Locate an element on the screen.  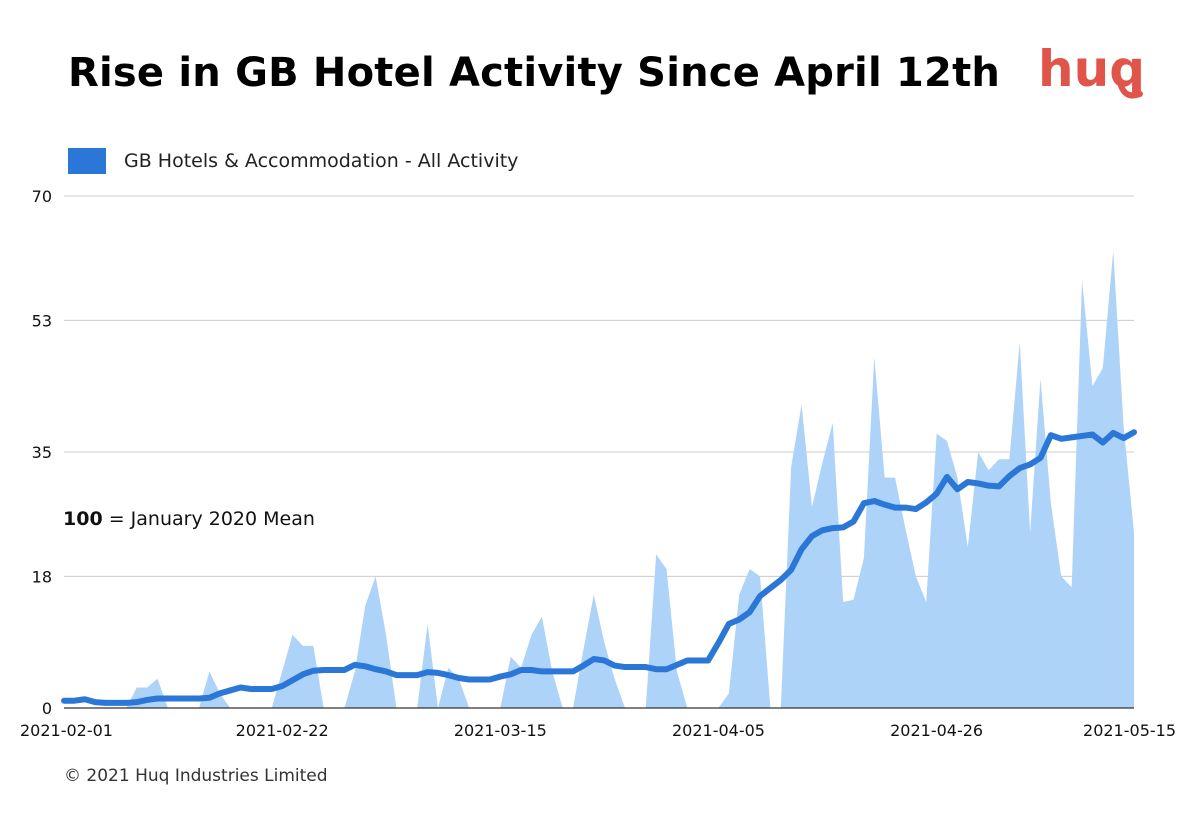
legend-label: GB Hotels & Accommodation - All Activity is located at coordinates (321, 161).